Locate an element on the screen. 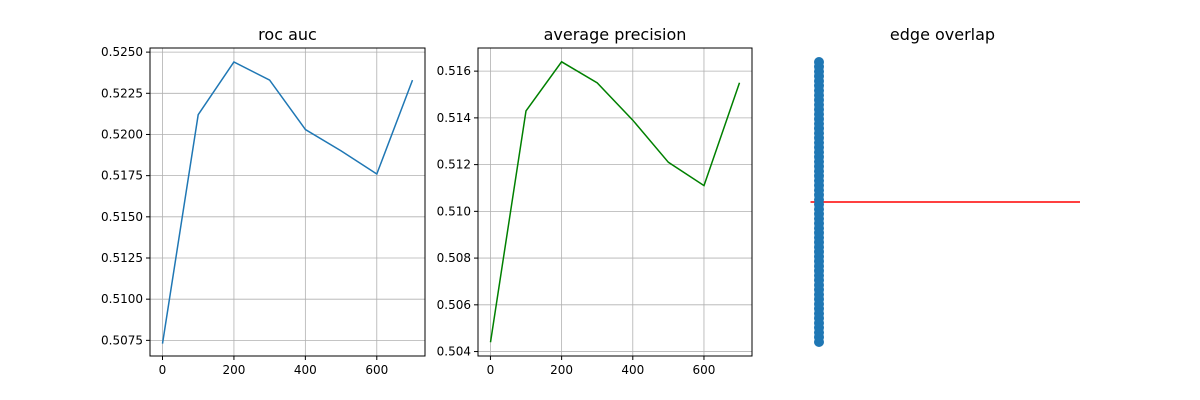 This screenshot has width=1200, height=400. roc-auc-y-tick-label: 0.5075 is located at coordinates (122, 340).